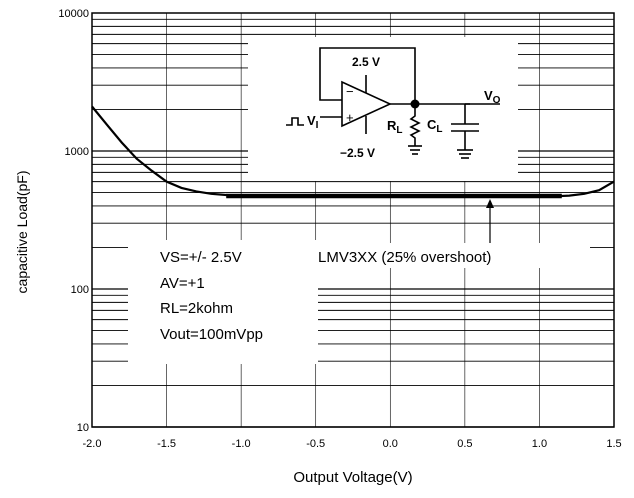 The image size is (634, 498). Describe the element at coordinates (211, 334) in the screenshot. I see `condition-vout: Vout=100mVpp` at that location.